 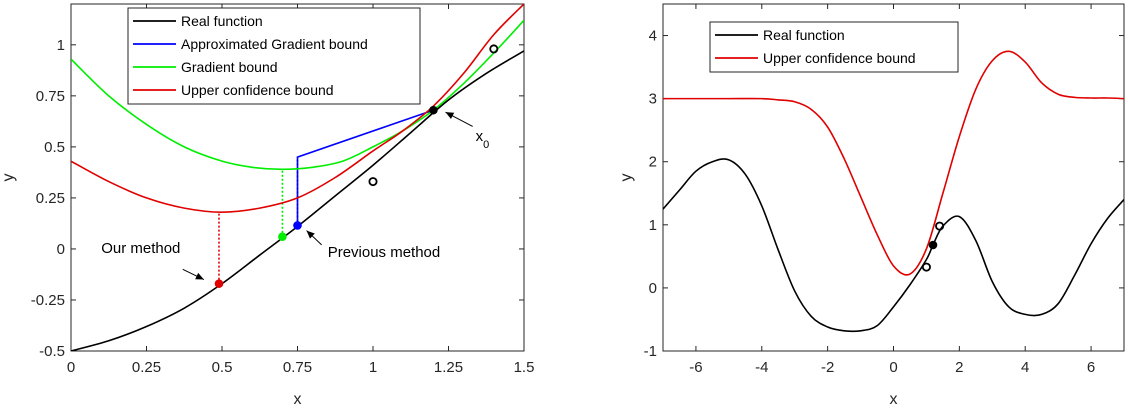 What do you see at coordinates (222, 367) in the screenshot?
I see `x-tick-label: 0.5` at bounding box center [222, 367].